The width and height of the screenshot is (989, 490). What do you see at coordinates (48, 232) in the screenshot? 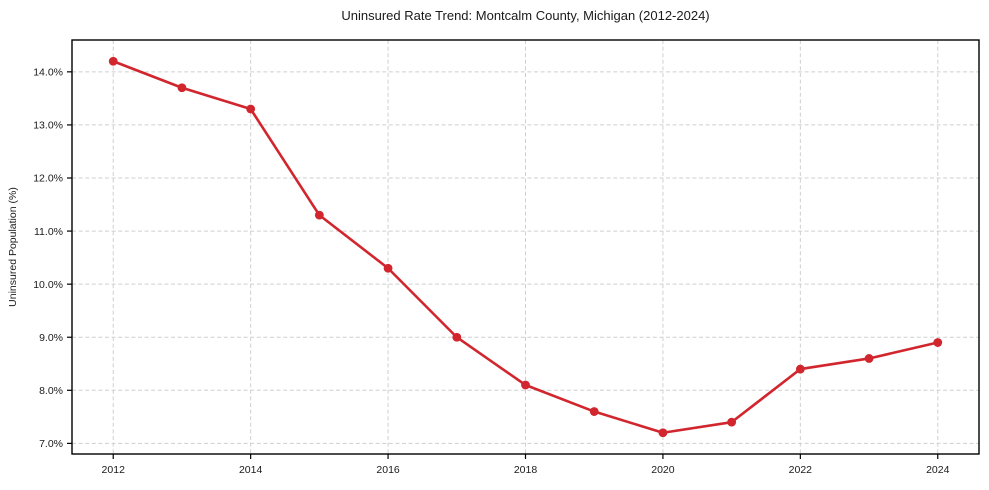
I see `y-tick-label: 11.0%` at bounding box center [48, 232].